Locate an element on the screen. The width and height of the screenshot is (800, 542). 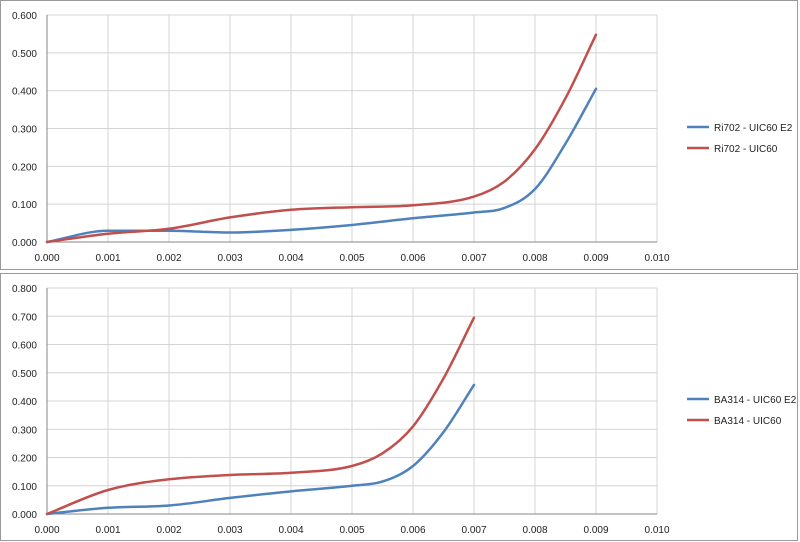
legend-label: BA314 - UIC60 is located at coordinates (748, 421).